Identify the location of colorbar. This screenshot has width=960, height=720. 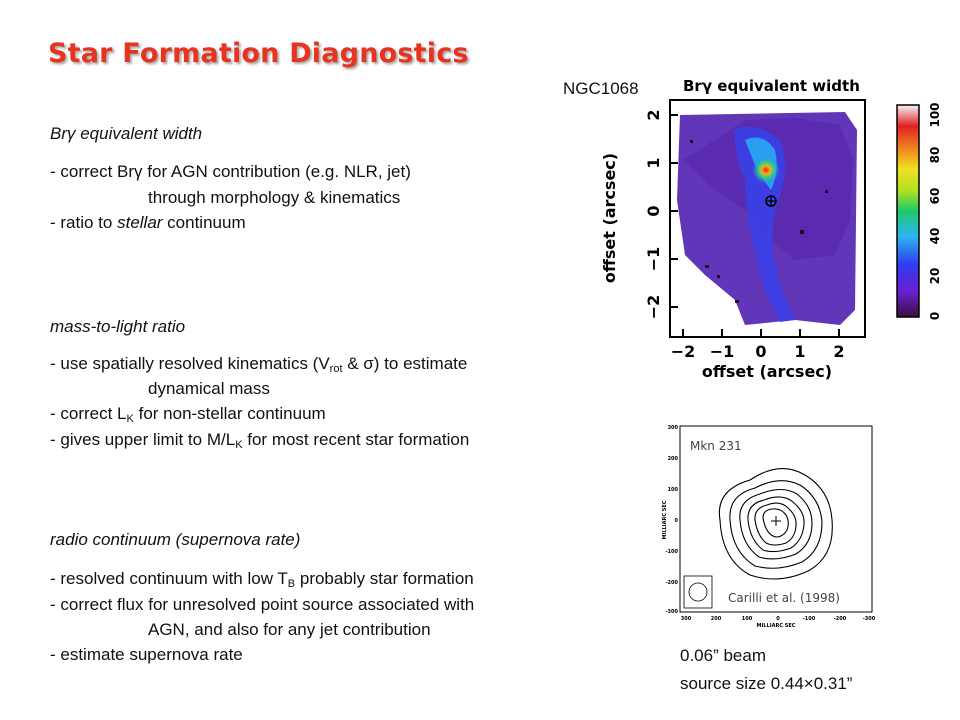
(908, 211).